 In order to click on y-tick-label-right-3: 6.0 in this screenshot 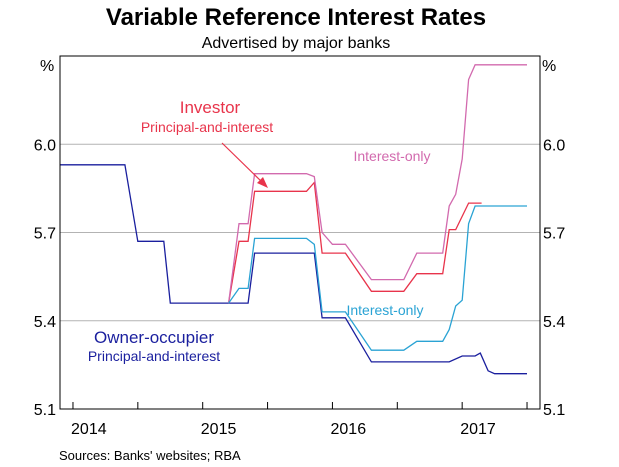, I will do `click(554, 145)`.